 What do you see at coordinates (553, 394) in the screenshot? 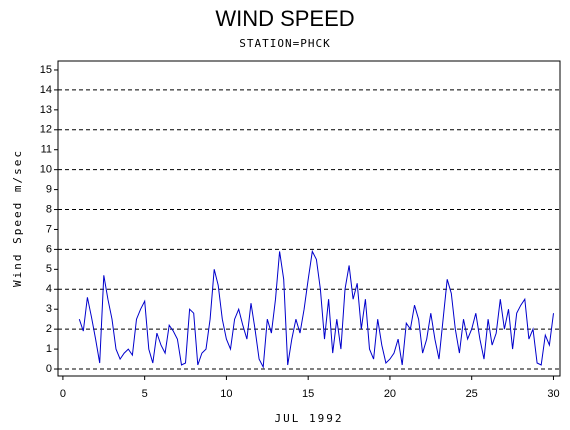
I see `x-tick-label: 30` at bounding box center [553, 394].